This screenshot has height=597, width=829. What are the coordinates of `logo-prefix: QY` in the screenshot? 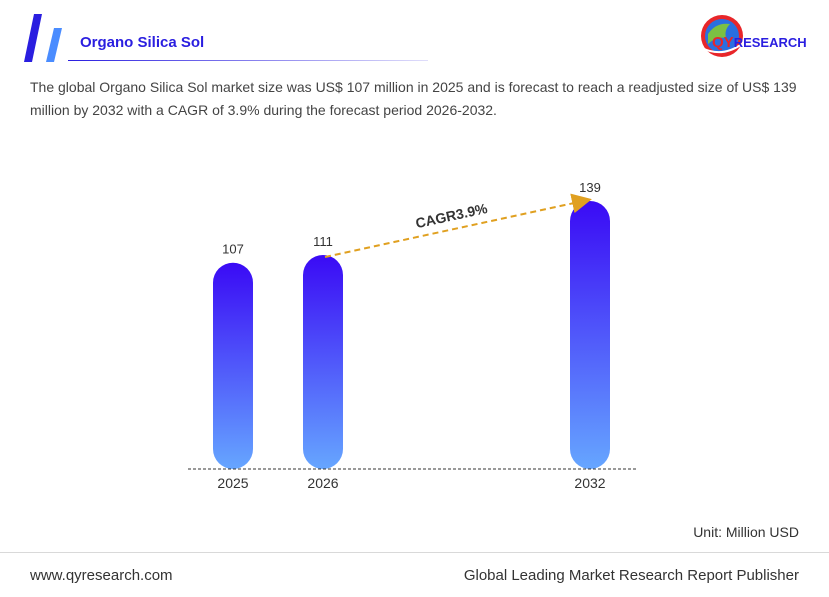 It's located at (723, 42).